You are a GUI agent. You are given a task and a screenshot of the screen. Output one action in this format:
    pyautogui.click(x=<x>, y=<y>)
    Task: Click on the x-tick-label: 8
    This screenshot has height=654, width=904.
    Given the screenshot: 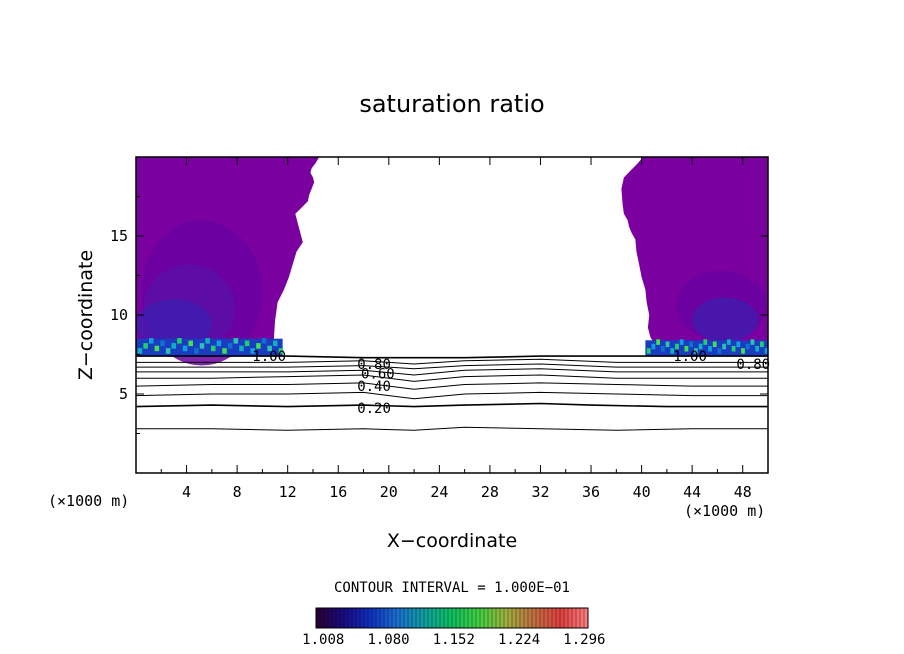 What is the action you would take?
    pyautogui.click(x=237, y=492)
    